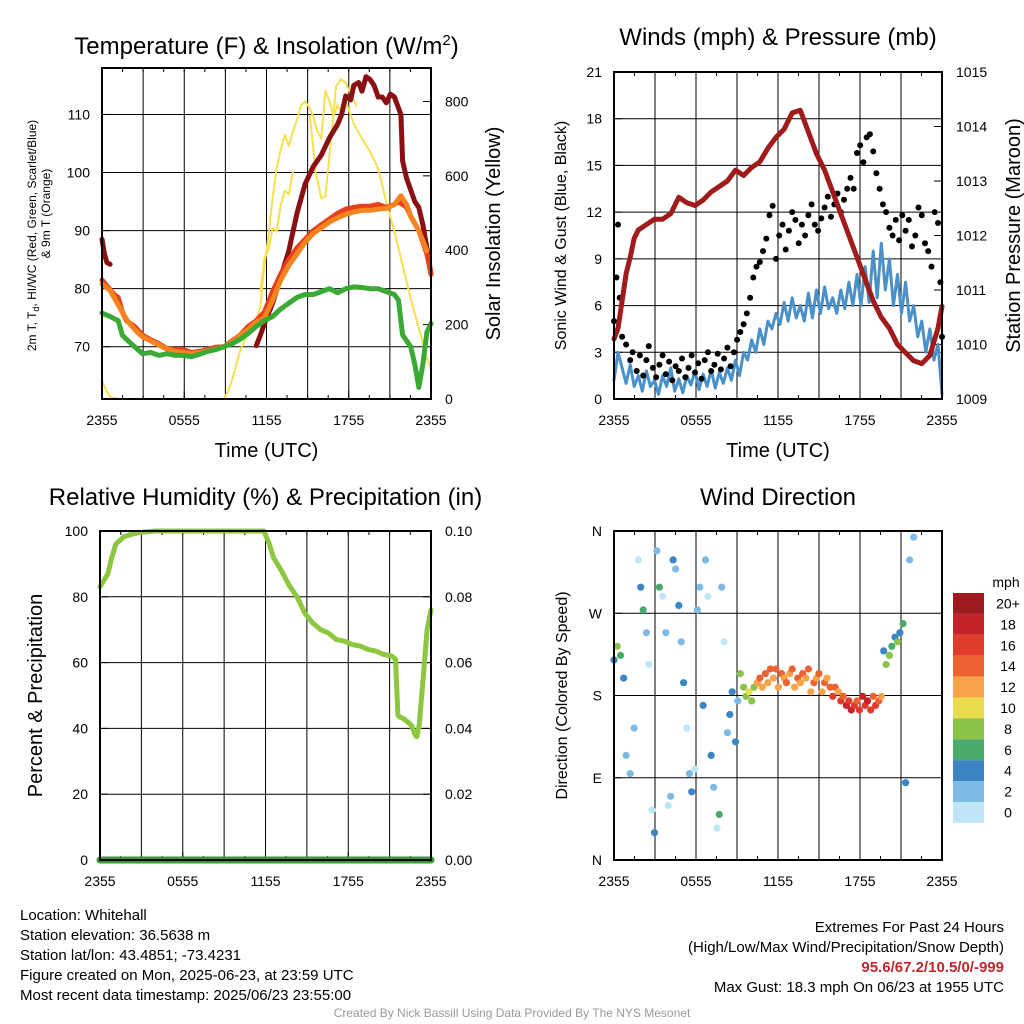  I want to click on legend-label: 14, so click(1008, 666).